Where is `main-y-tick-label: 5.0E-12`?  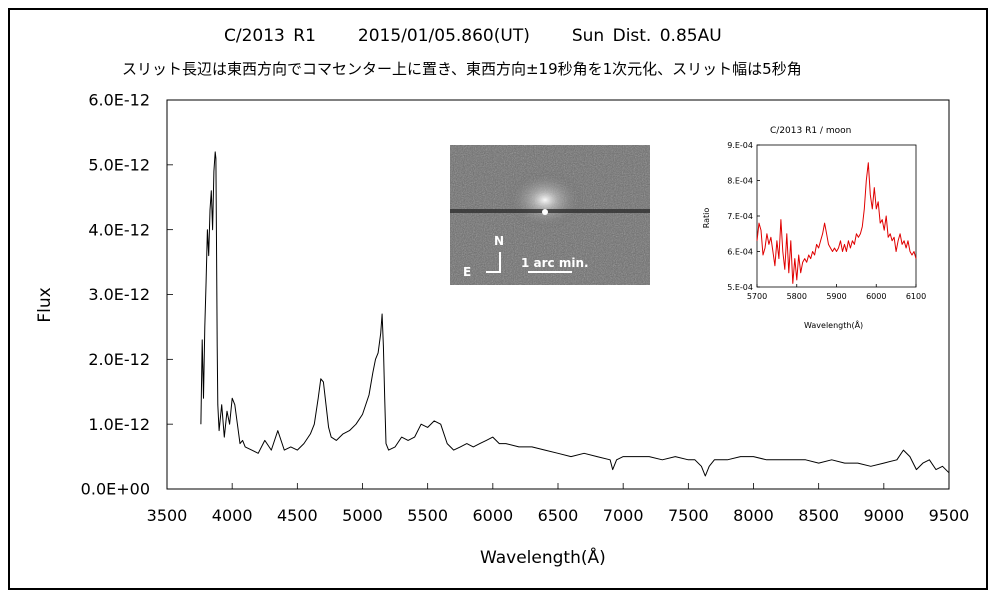
main-y-tick-label: 5.0E-12 is located at coordinates (119, 164).